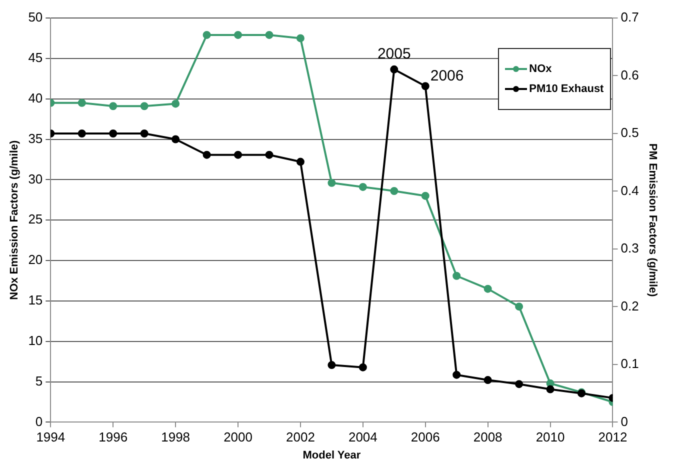 This screenshot has height=468, width=673. Describe the element at coordinates (238, 437) in the screenshot. I see `x-tick-label: 2000` at that location.